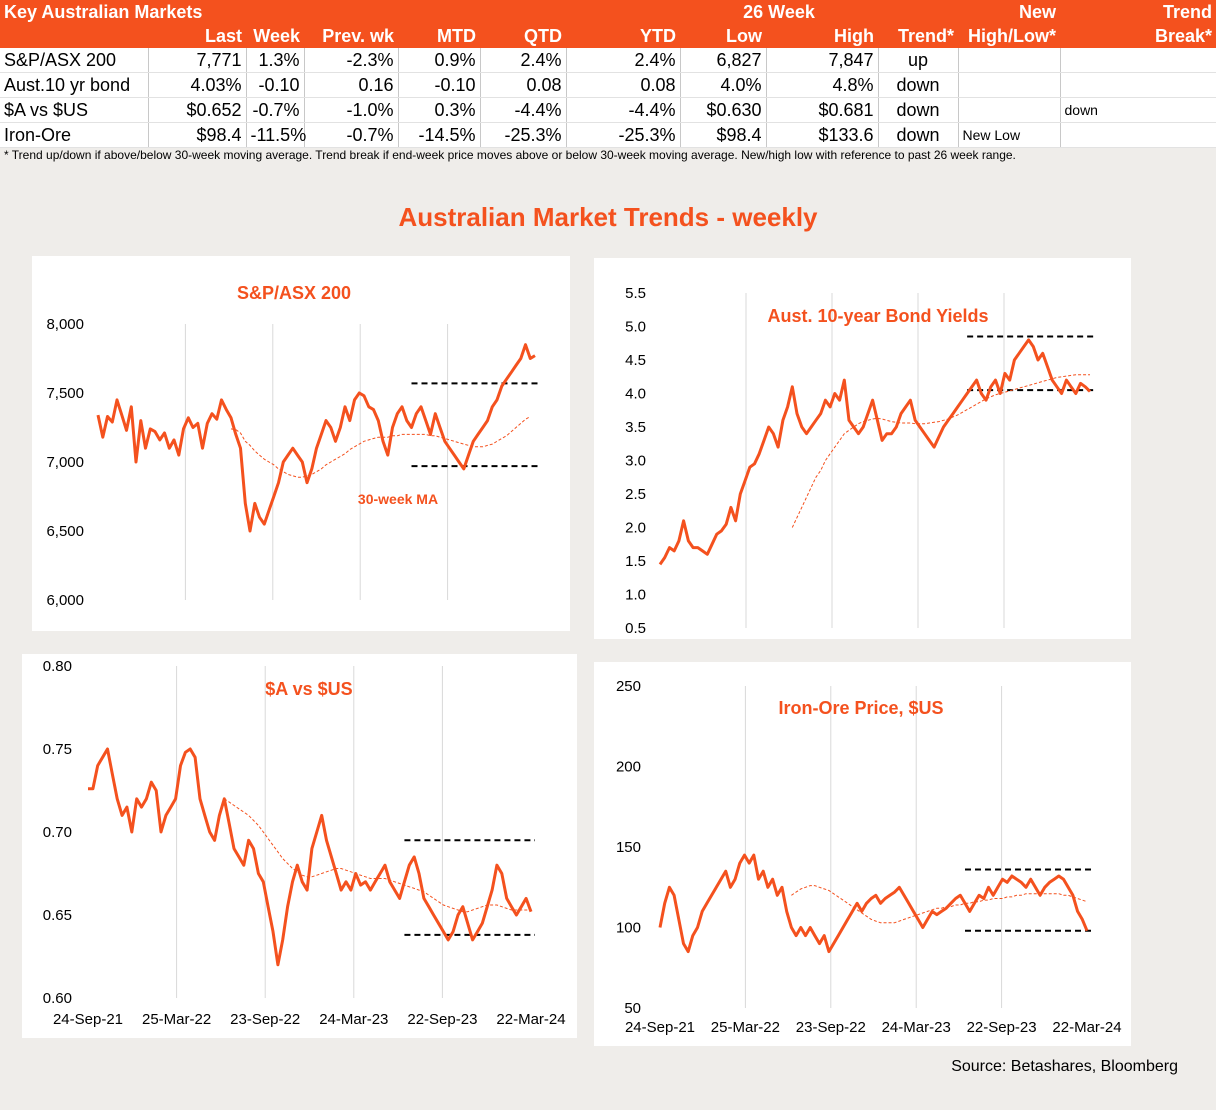 Image resolution: width=1216 pixels, height=1110 pixels. What do you see at coordinates (635, 327) in the screenshot?
I see `y-tick-label: 5.0` at bounding box center [635, 327].